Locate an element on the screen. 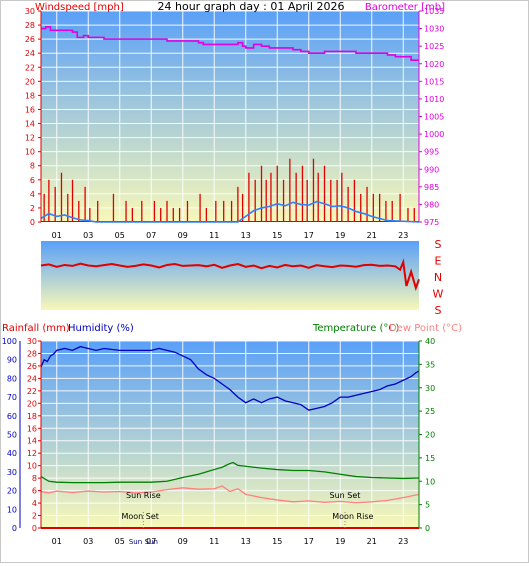 Image resolution: width=529 pixels, height=566 pixels. compass-label: W is located at coordinates (438, 294).